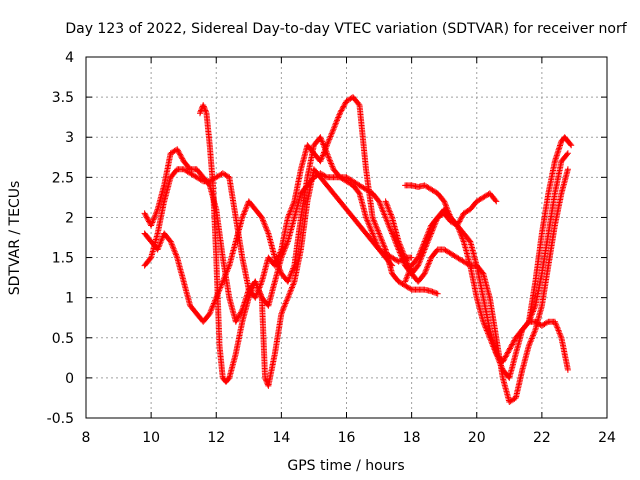 The height and width of the screenshot is (480, 640). What do you see at coordinates (347, 438) in the screenshot?
I see `x-tick-label: 16` at bounding box center [347, 438].